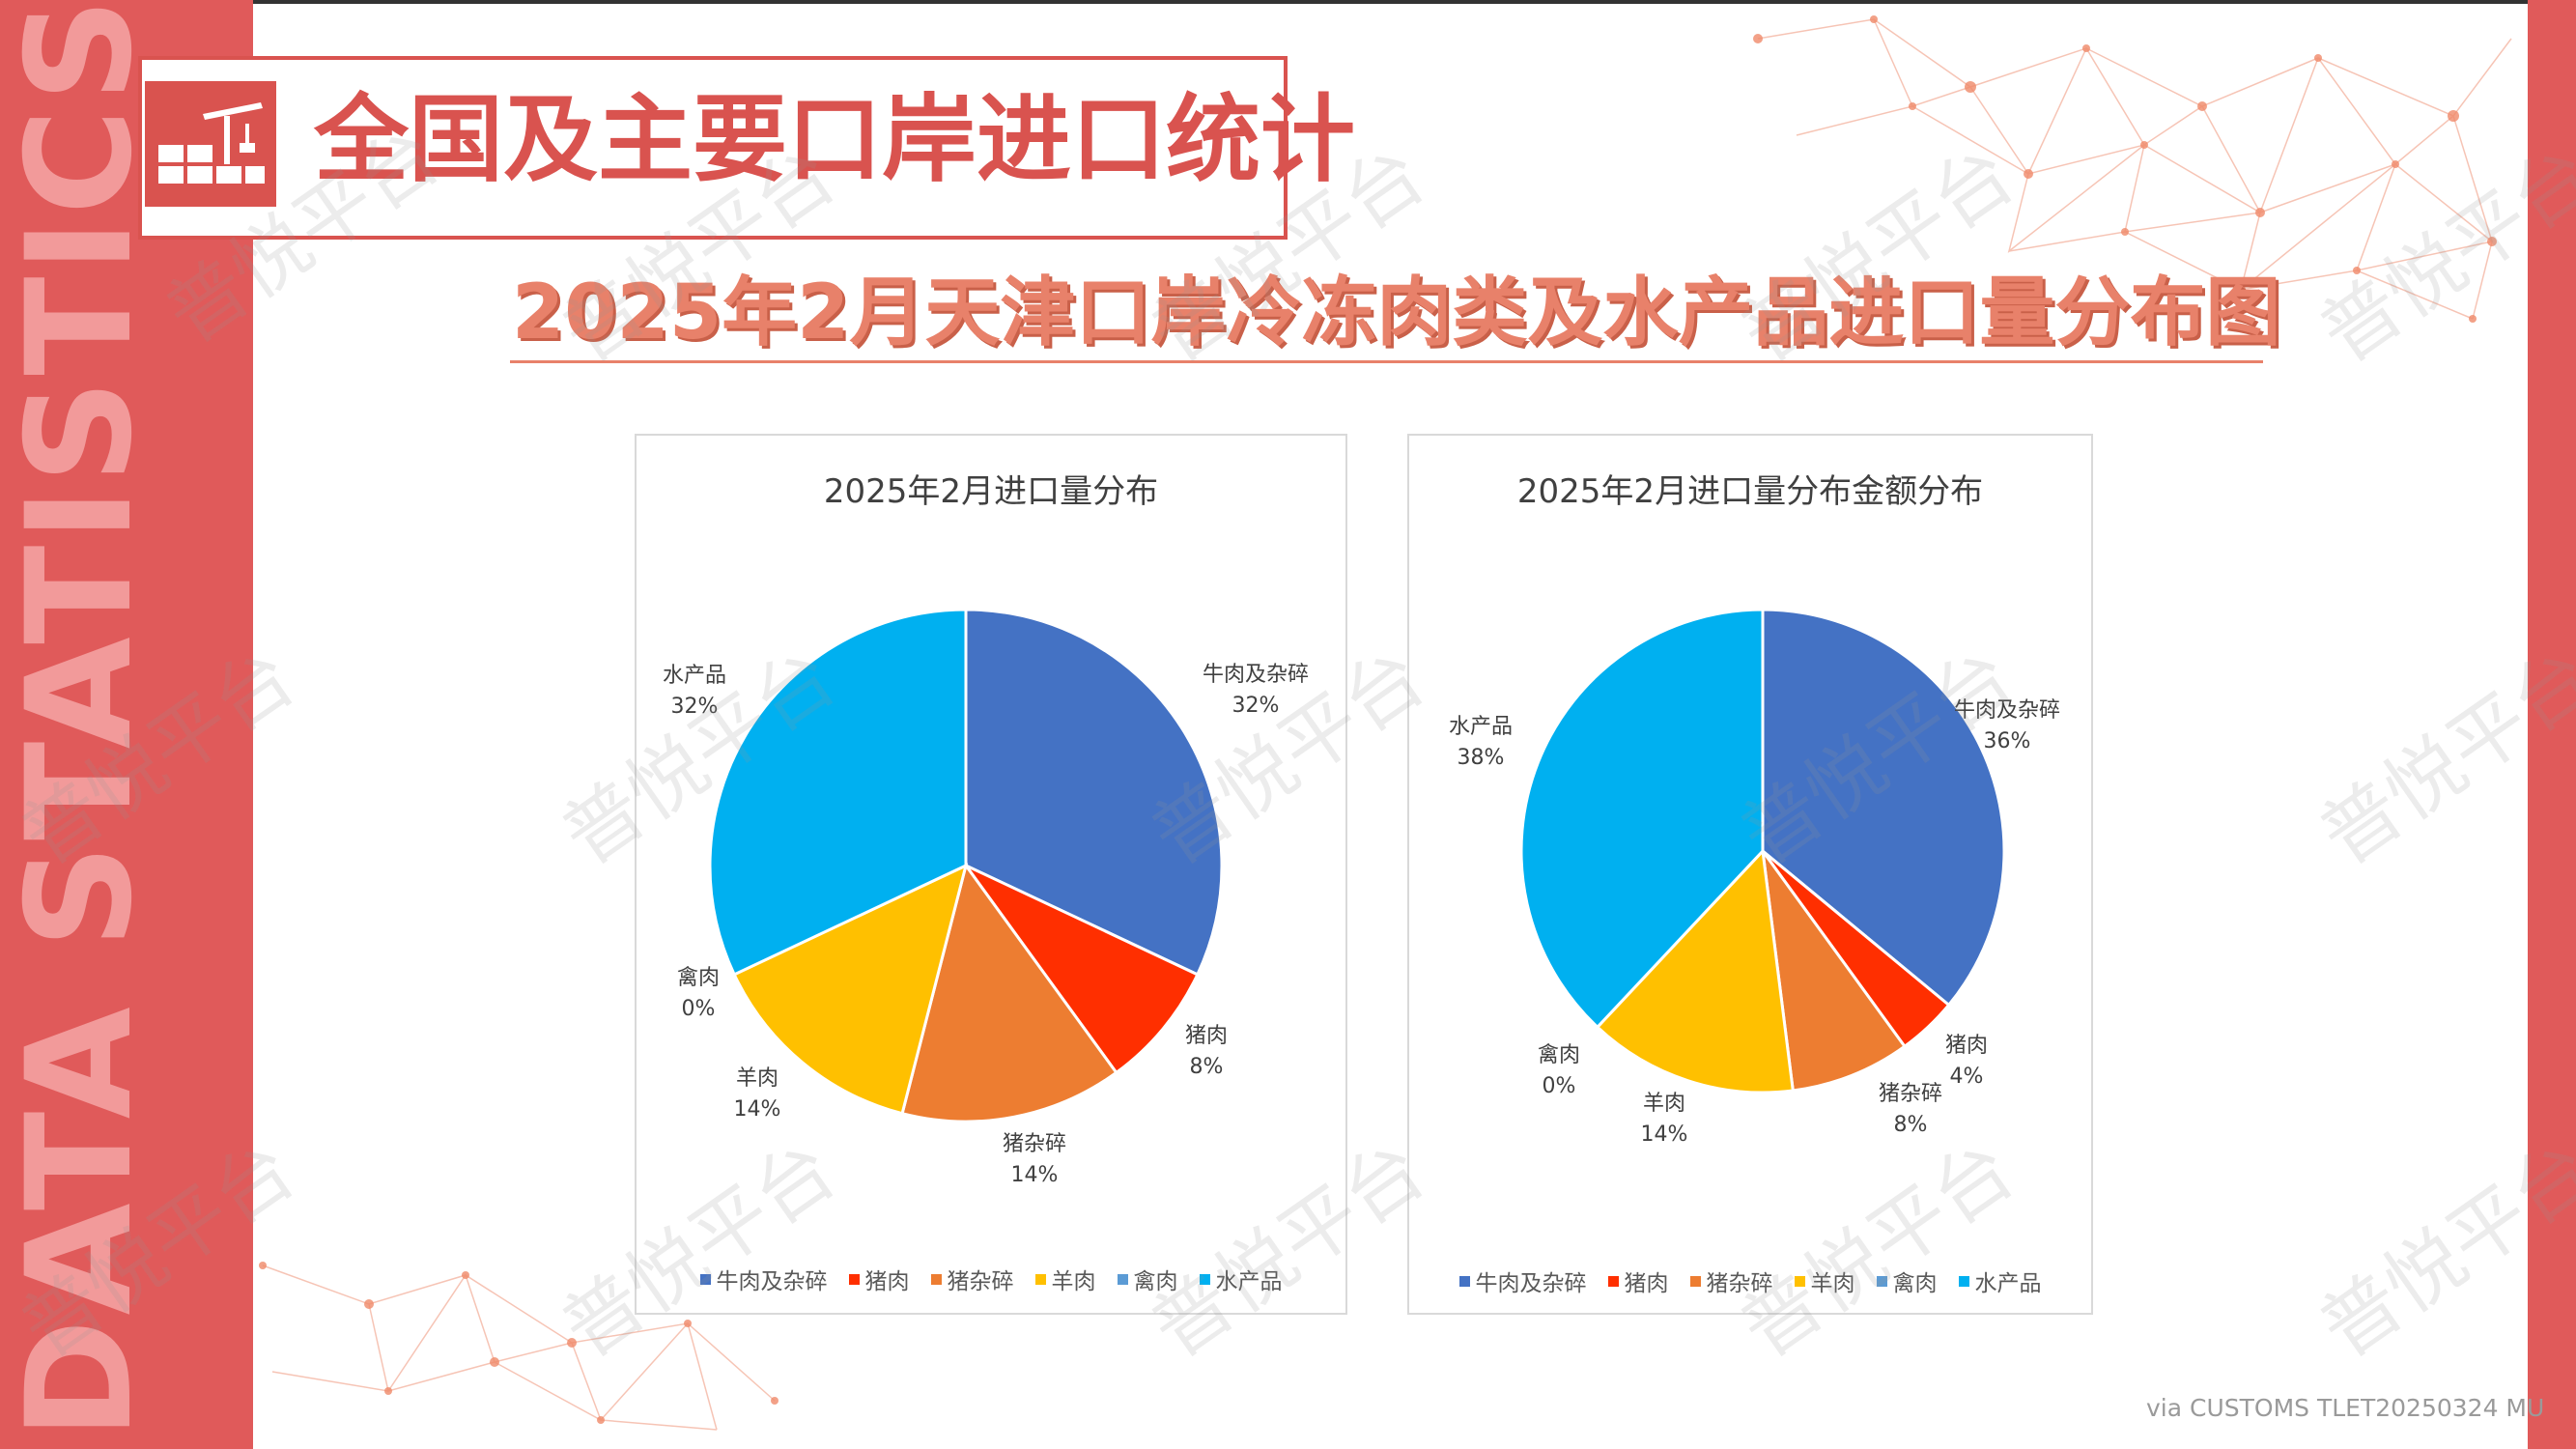 Image resolution: width=2576 pixels, height=1449 pixels. What do you see at coordinates (210, 144) in the screenshot?
I see `port-crane-icon` at bounding box center [210, 144].